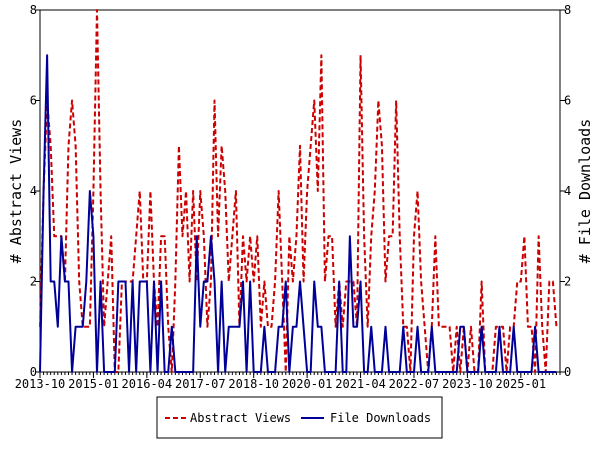  Describe the element at coordinates (33, 101) in the screenshot. I see `y-left-tick-label: 6` at that location.